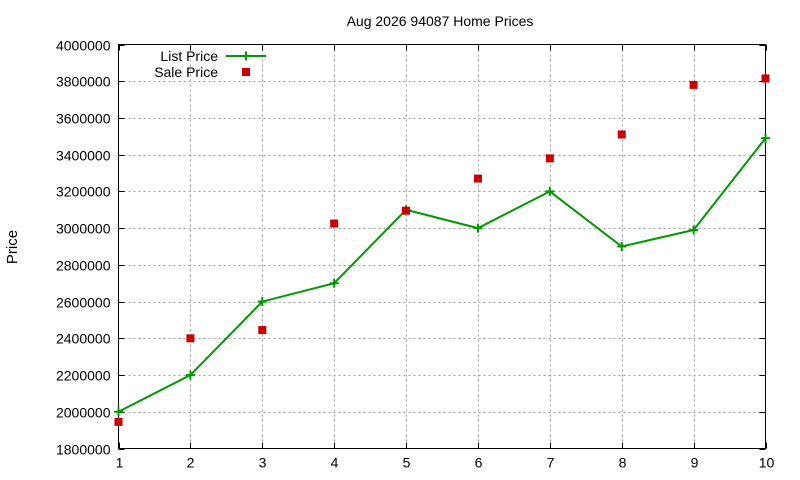 The image size is (800, 480). I want to click on legend-label: List Price, so click(189, 56).